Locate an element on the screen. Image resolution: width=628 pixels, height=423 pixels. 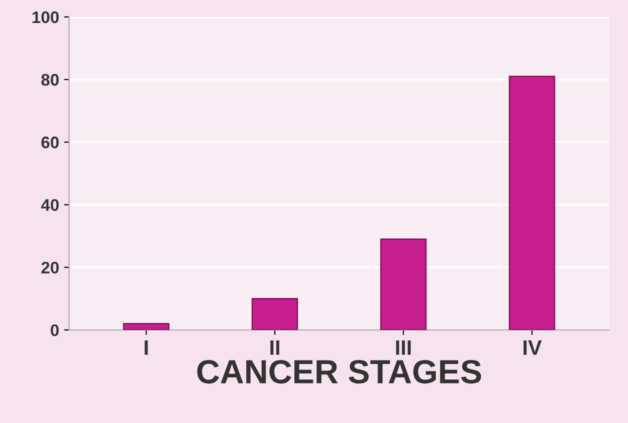
x-tick-label: IV is located at coordinates (533, 347).